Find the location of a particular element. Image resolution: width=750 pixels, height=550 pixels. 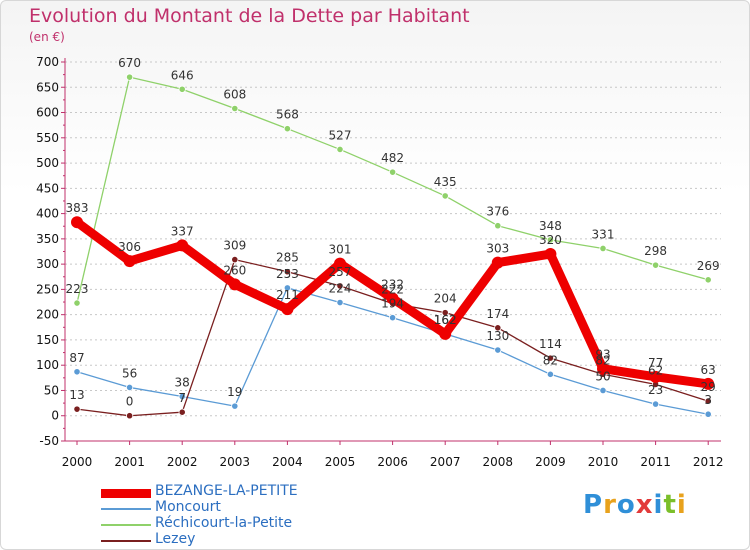

data-label-2: 608 is located at coordinates (234, 94).